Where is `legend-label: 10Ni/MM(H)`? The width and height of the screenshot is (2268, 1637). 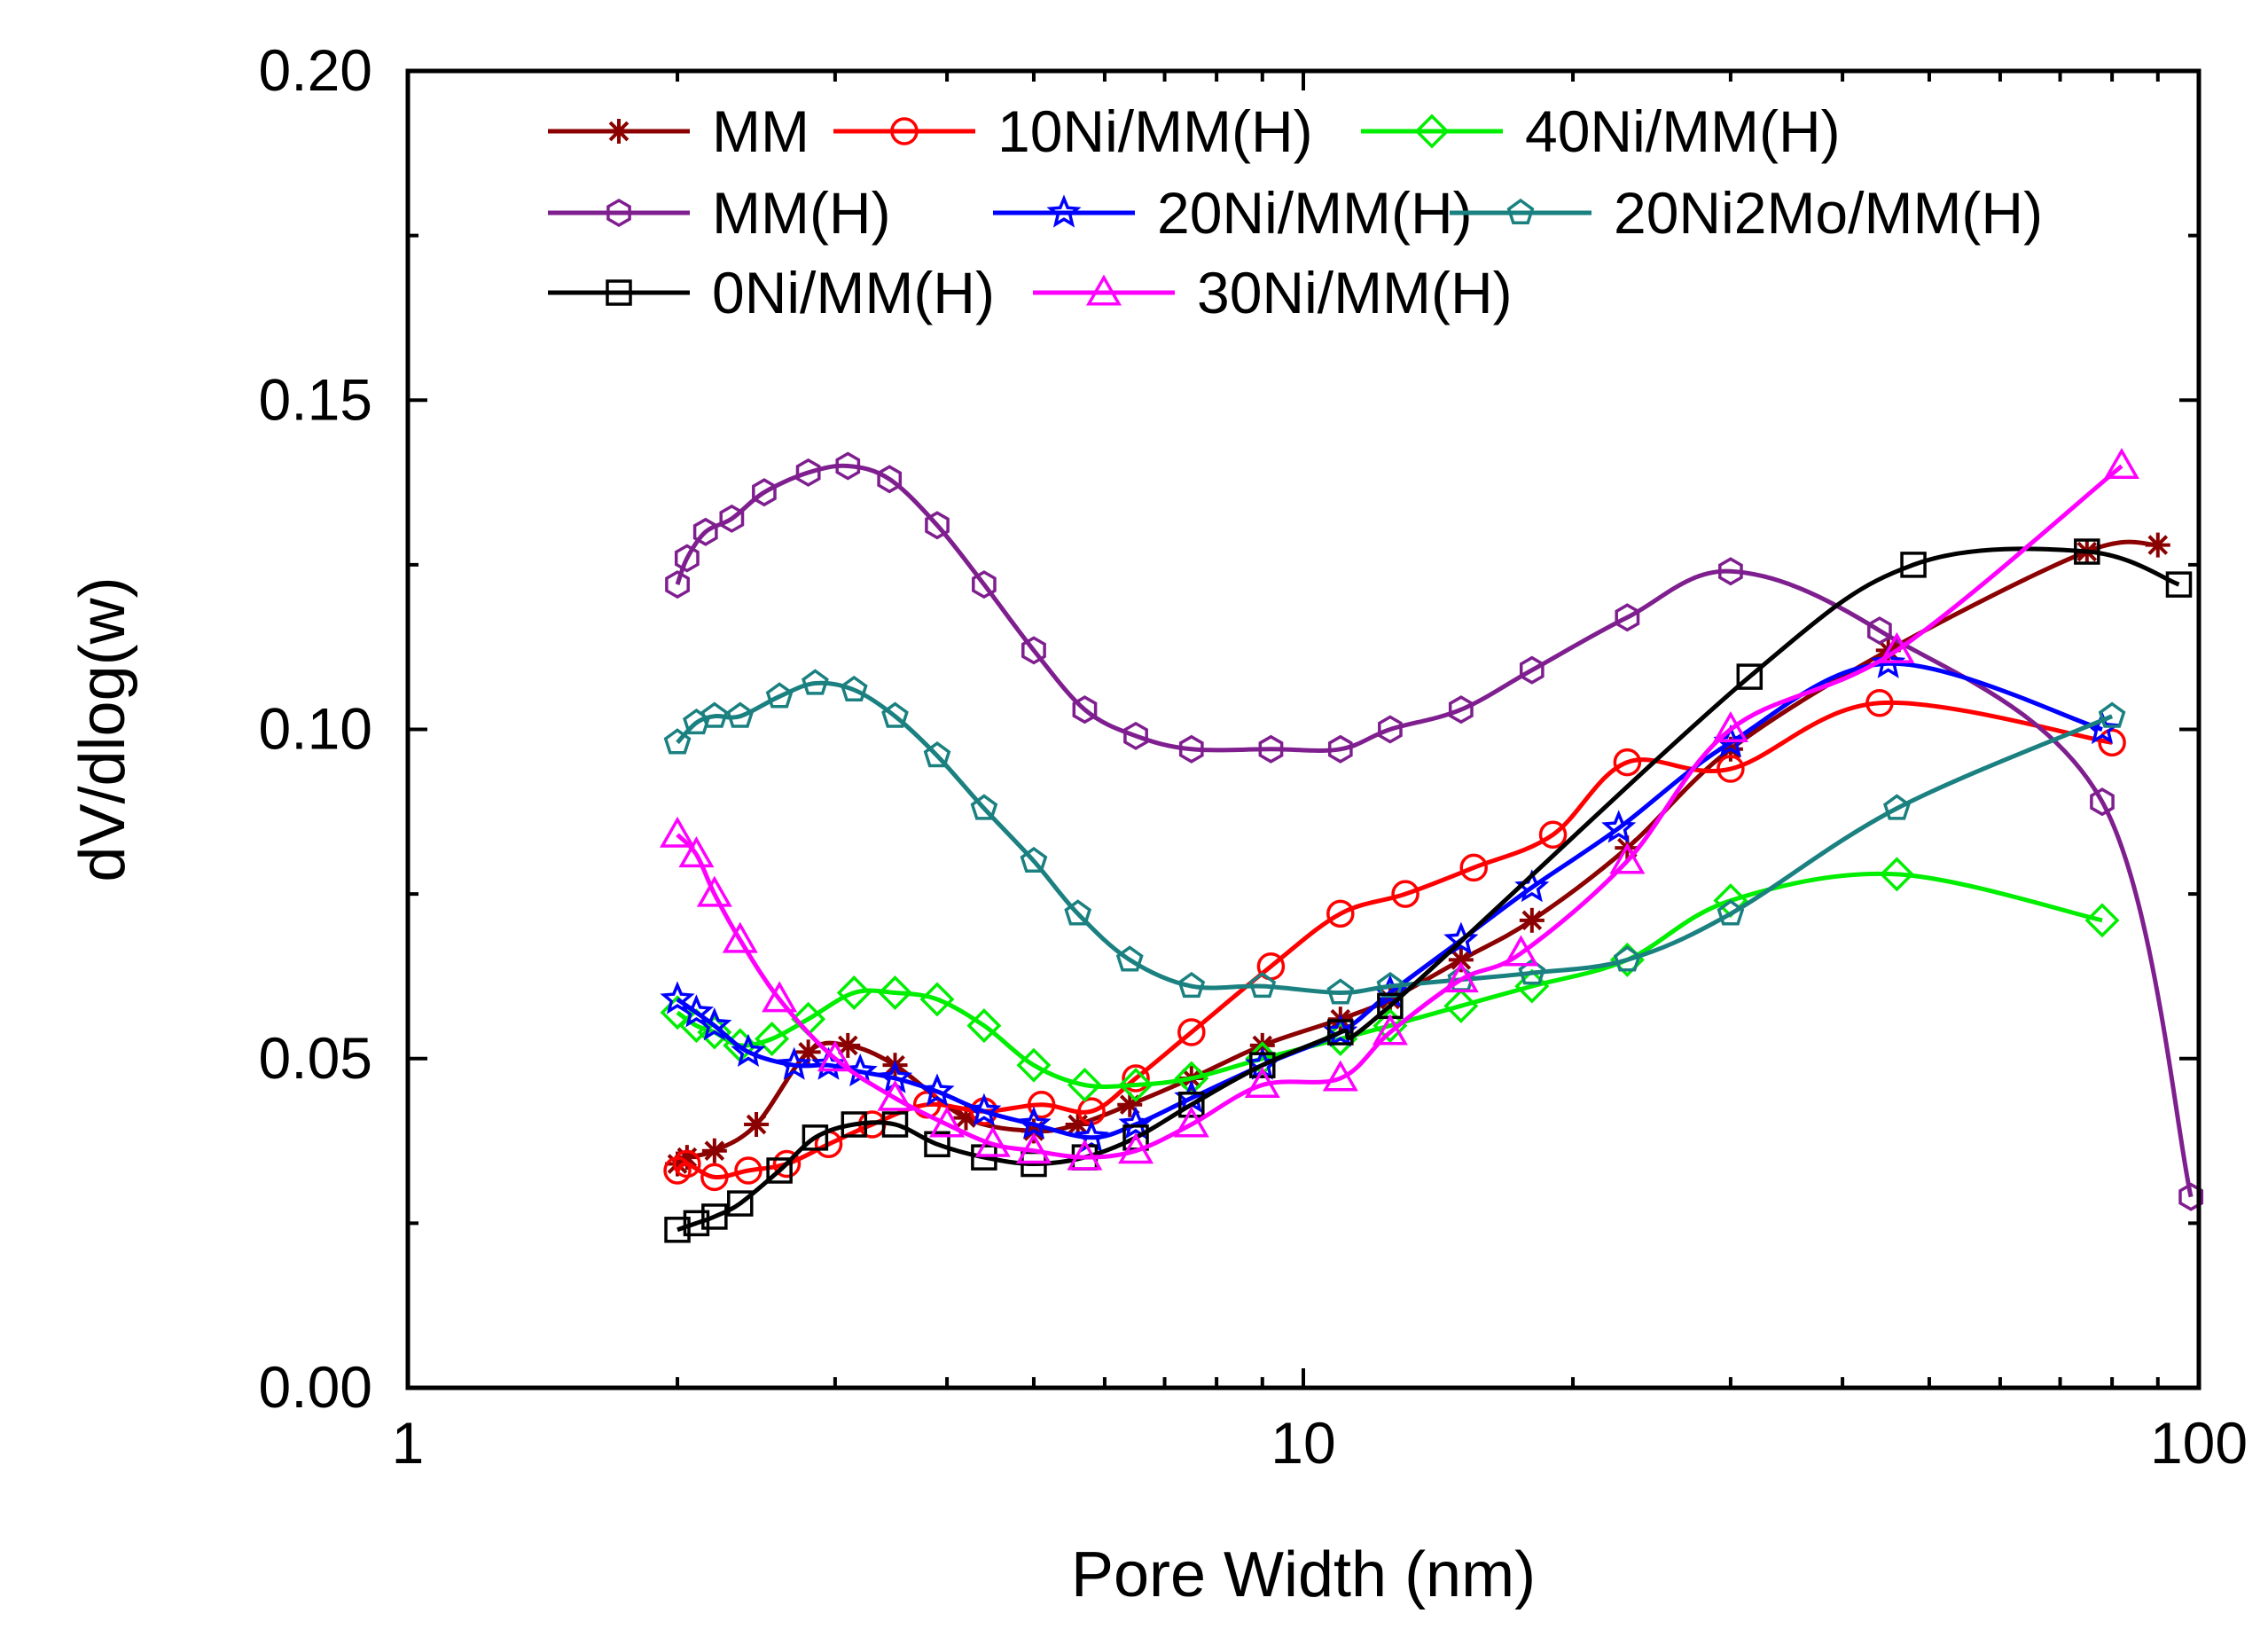
legend-label: 10Ni/MM(H) is located at coordinates (1155, 131).